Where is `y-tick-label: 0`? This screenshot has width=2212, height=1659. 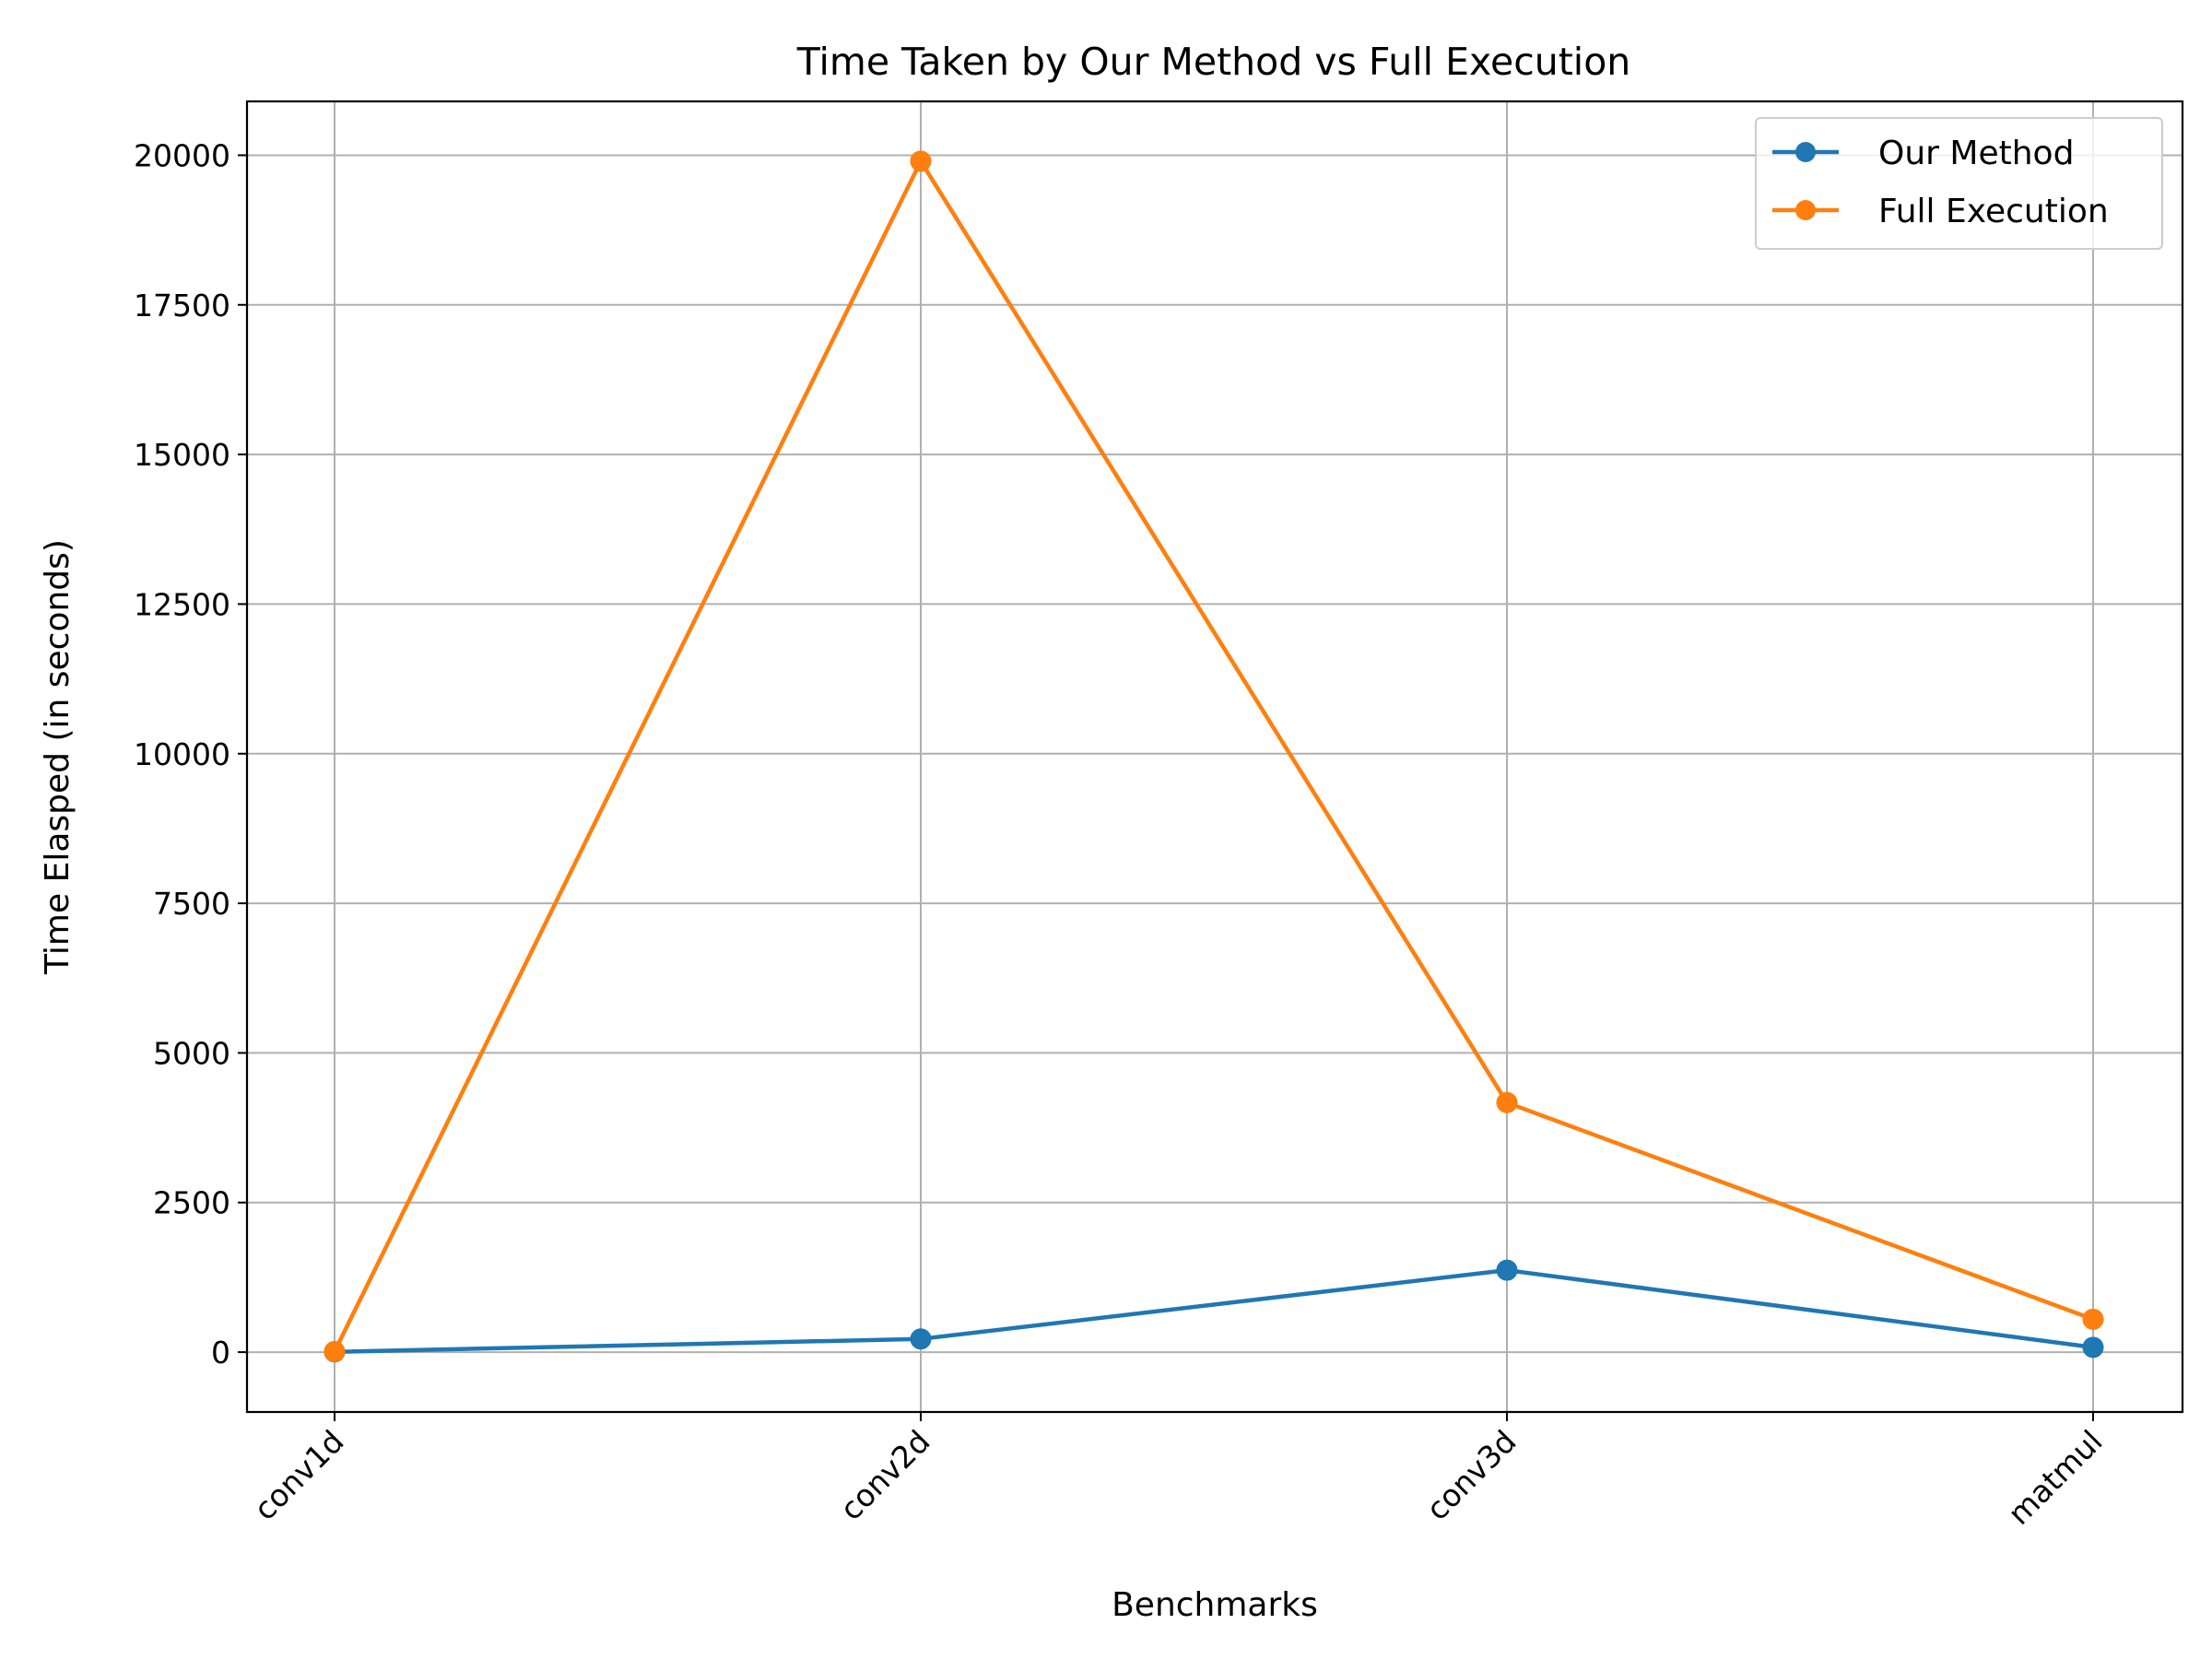 y-tick-label: 0 is located at coordinates (220, 1353).